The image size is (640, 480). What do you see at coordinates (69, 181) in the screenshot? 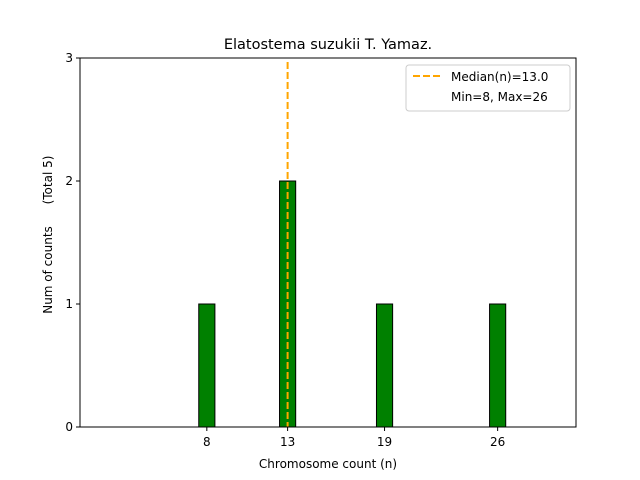
I see `y-tick-label: 2` at bounding box center [69, 181].